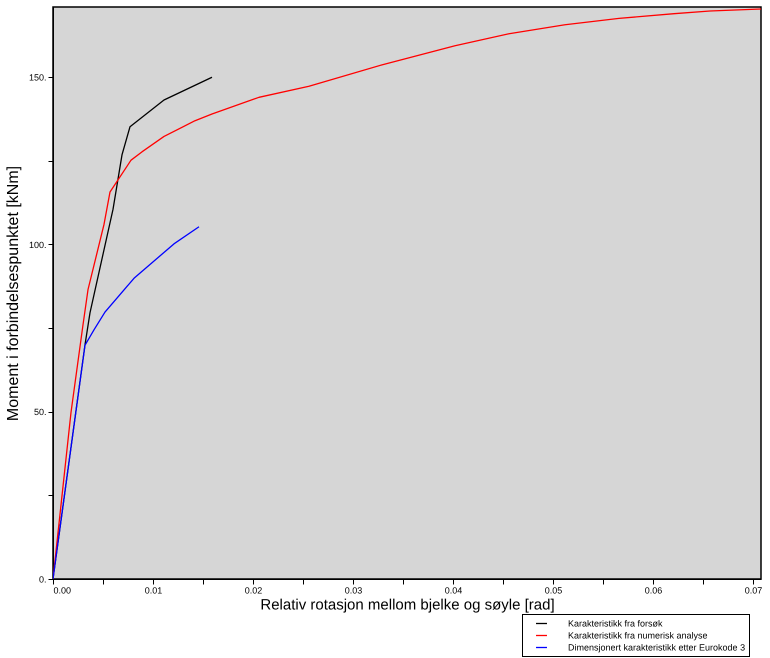 This screenshot has height=658, width=770. What do you see at coordinates (353, 591) in the screenshot?
I see `x-tick-label: 0.03` at bounding box center [353, 591].